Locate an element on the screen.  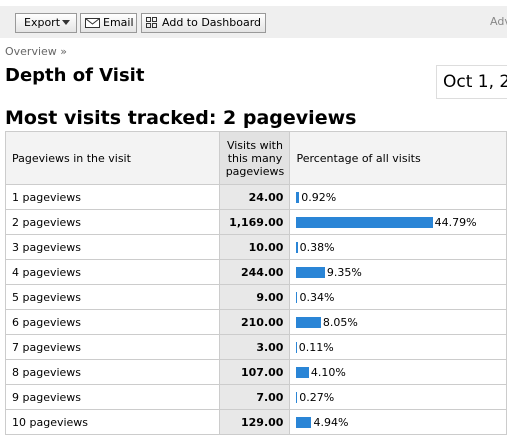
row-label: 2 pageviews is located at coordinates (112, 222).